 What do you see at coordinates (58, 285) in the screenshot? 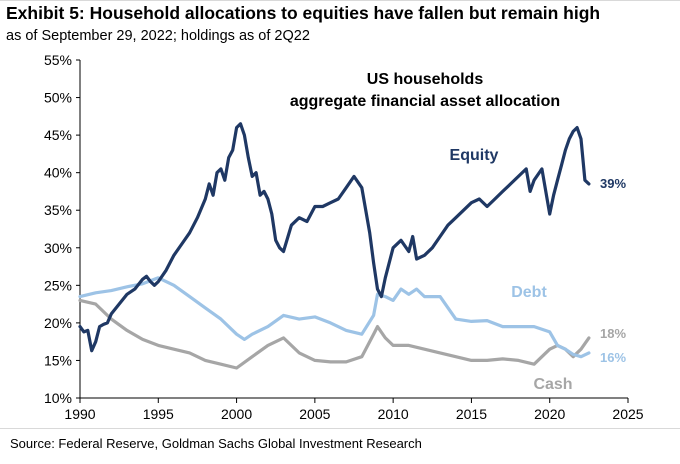
I see `y-tick-label: 25%` at bounding box center [58, 285].